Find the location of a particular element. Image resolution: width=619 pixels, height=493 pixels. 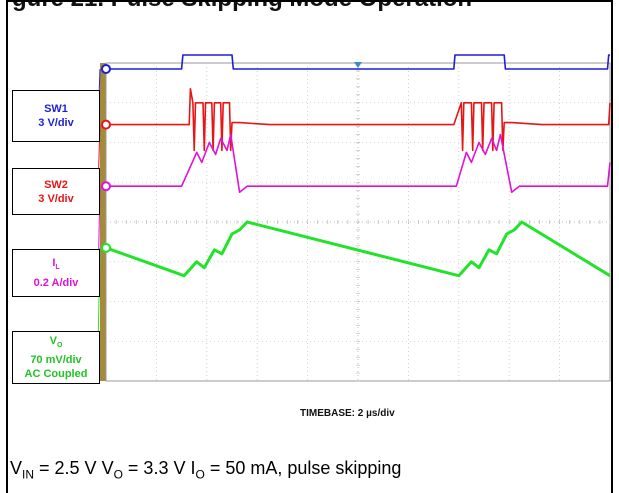

il-name-sub: L is located at coordinates (57, 268).